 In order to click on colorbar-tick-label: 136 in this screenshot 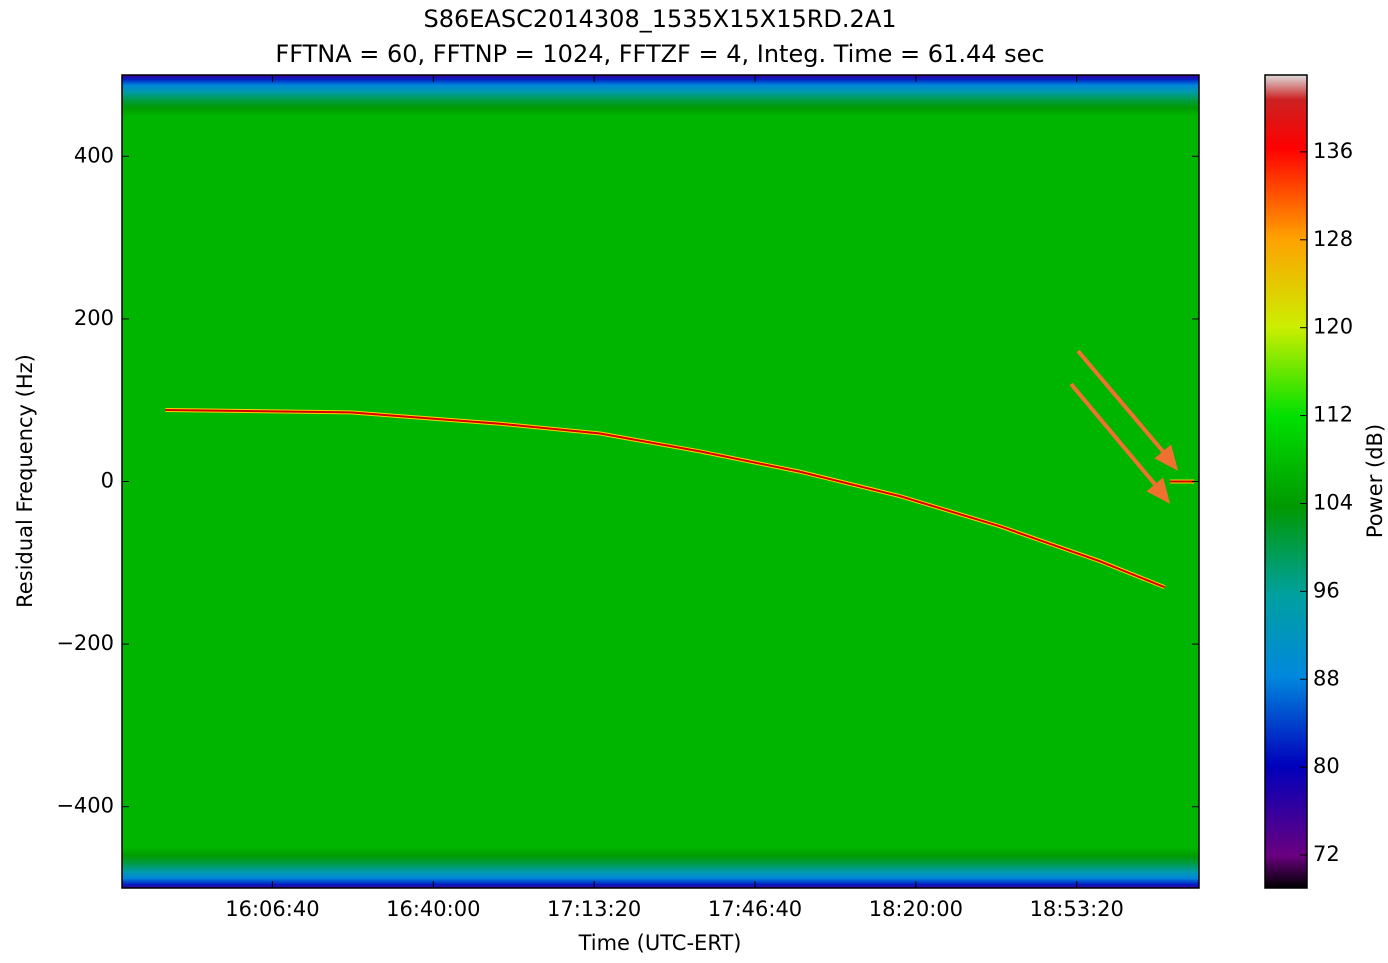, I will do `click(1333, 151)`.